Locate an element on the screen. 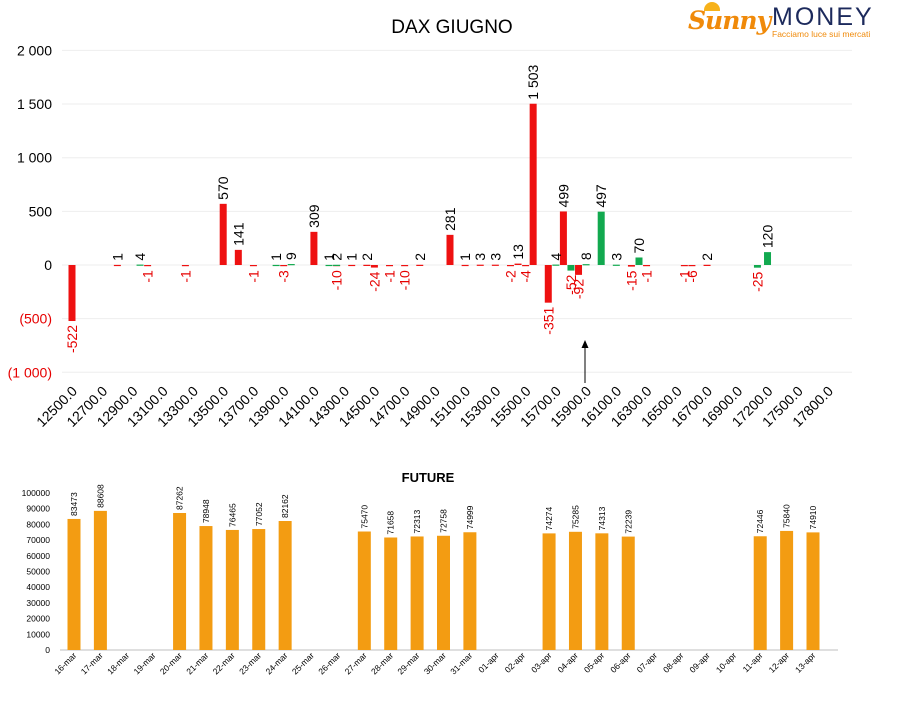 This screenshot has height=715, width=897. future-data-label: 82162 is located at coordinates (285, 506).